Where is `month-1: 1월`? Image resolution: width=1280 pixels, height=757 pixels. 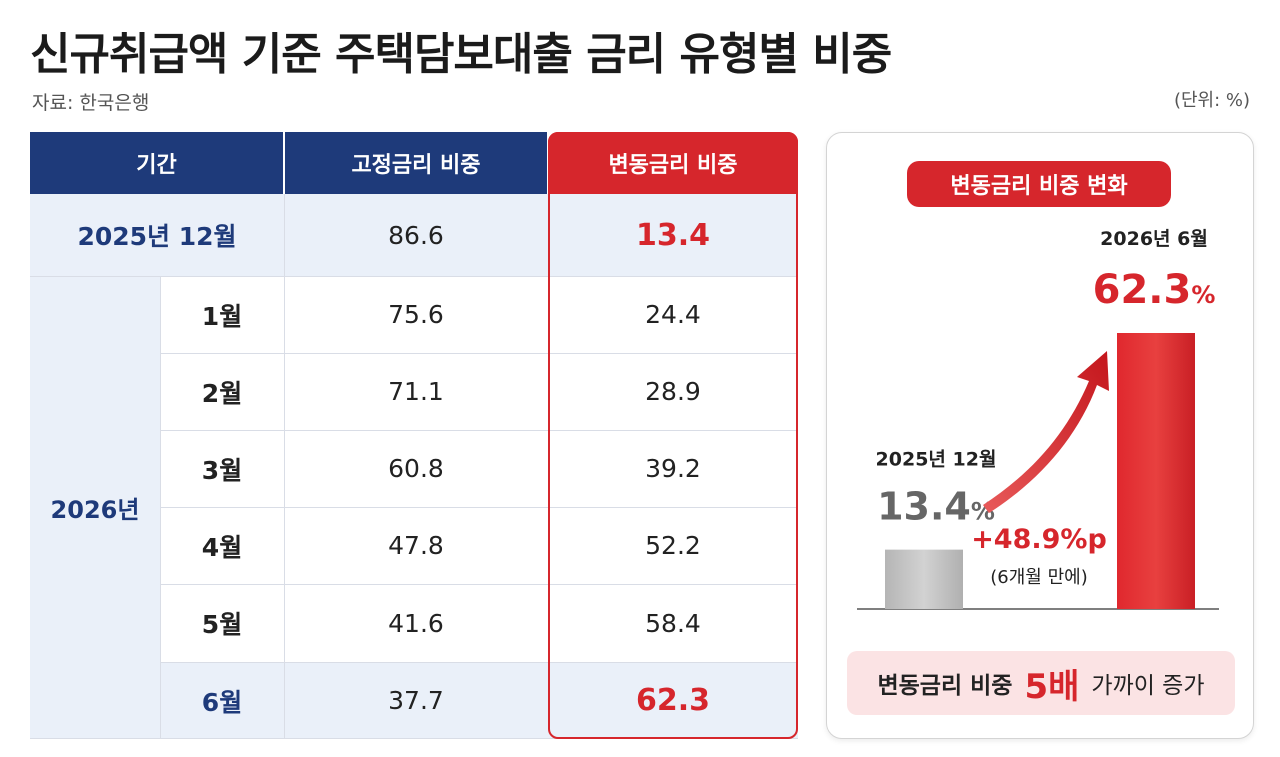
month-1: 1월 is located at coordinates (222, 316).